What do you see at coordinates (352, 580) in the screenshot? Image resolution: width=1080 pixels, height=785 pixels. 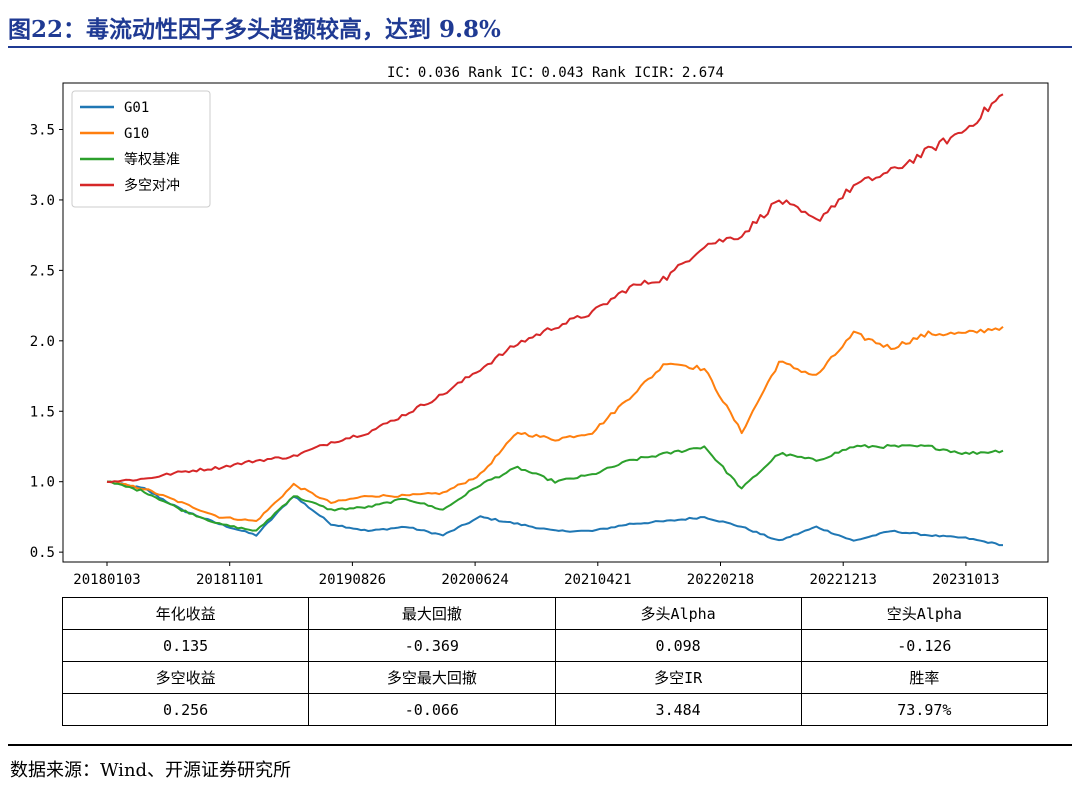 I see `x-tick-label: 20190826` at bounding box center [352, 580].